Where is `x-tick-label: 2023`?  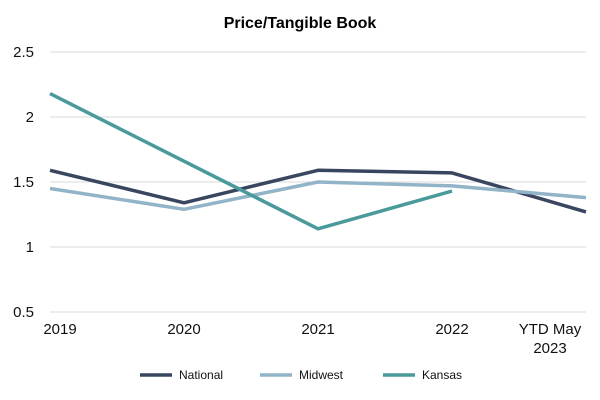
x-tick-label: 2023 is located at coordinates (549, 348).